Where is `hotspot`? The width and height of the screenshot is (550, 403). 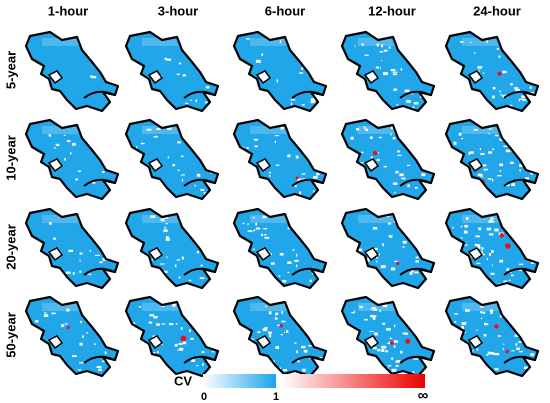
hotspot is located at coordinates (398, 263).